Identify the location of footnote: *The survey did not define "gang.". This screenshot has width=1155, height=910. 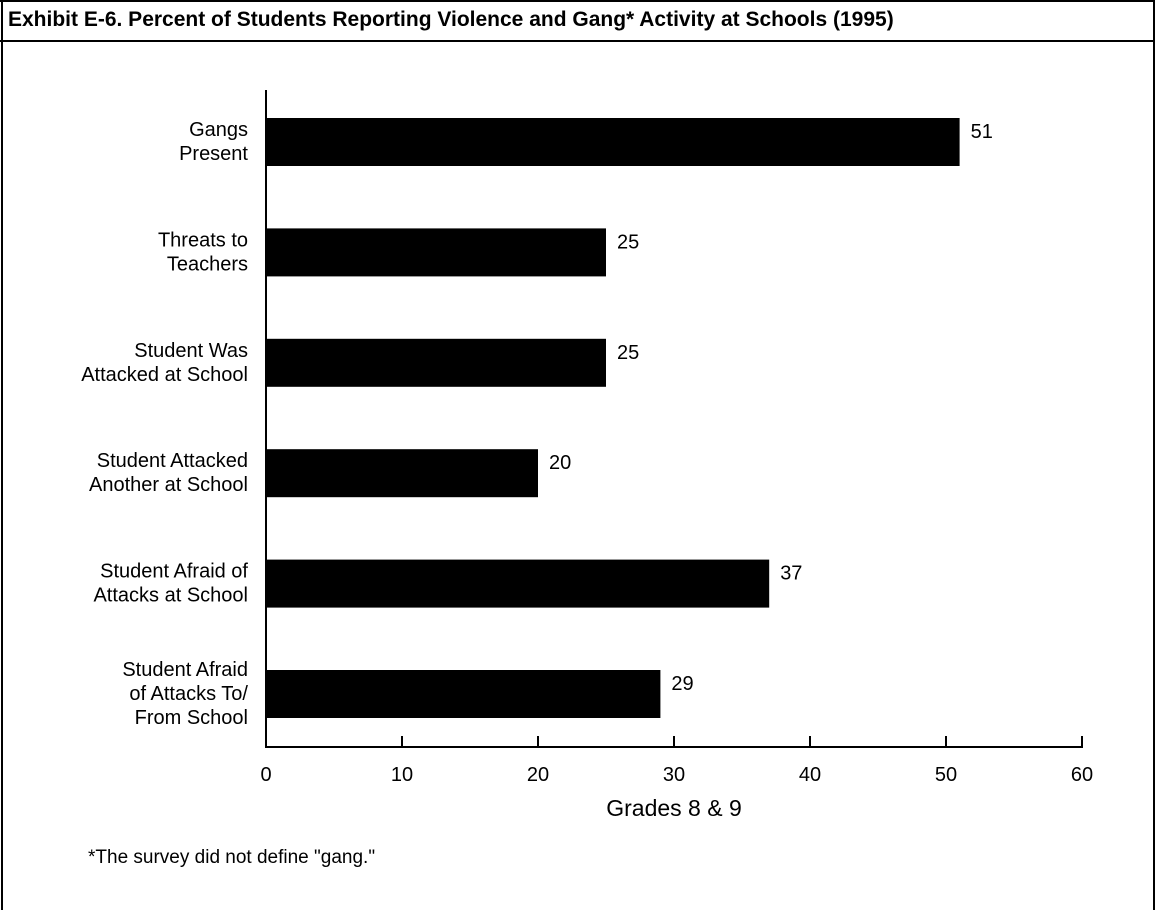
(231, 858).